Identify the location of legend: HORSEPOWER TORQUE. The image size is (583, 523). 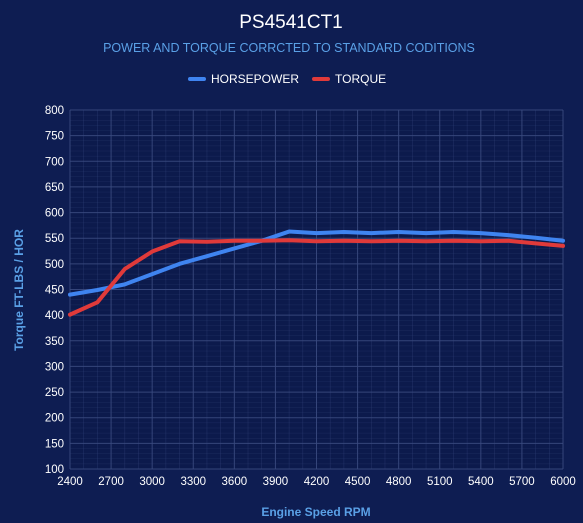
(287, 79).